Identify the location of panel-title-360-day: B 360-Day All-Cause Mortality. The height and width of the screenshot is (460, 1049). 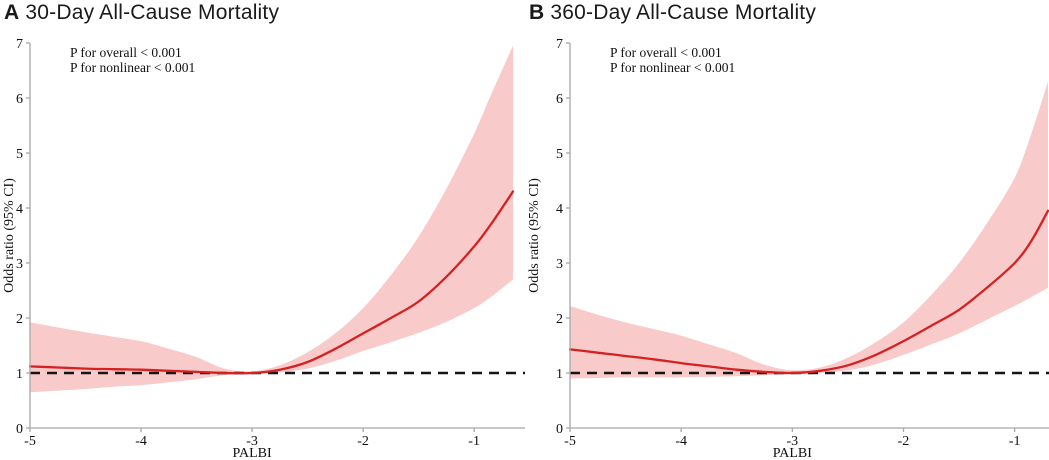
(672, 13).